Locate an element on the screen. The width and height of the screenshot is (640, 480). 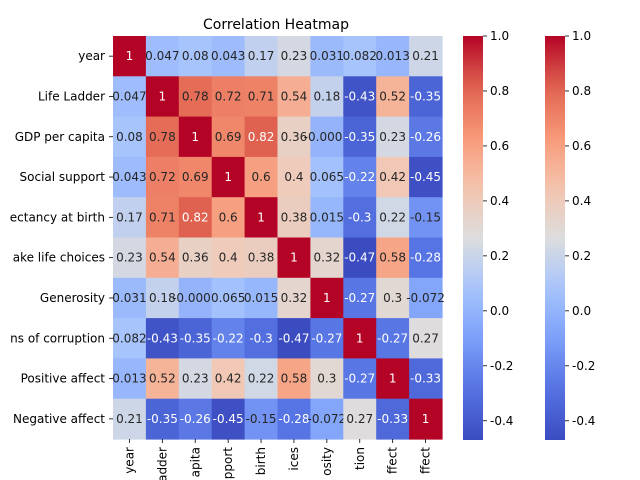
cell-value-label: 0.21 is located at coordinates (425, 56).